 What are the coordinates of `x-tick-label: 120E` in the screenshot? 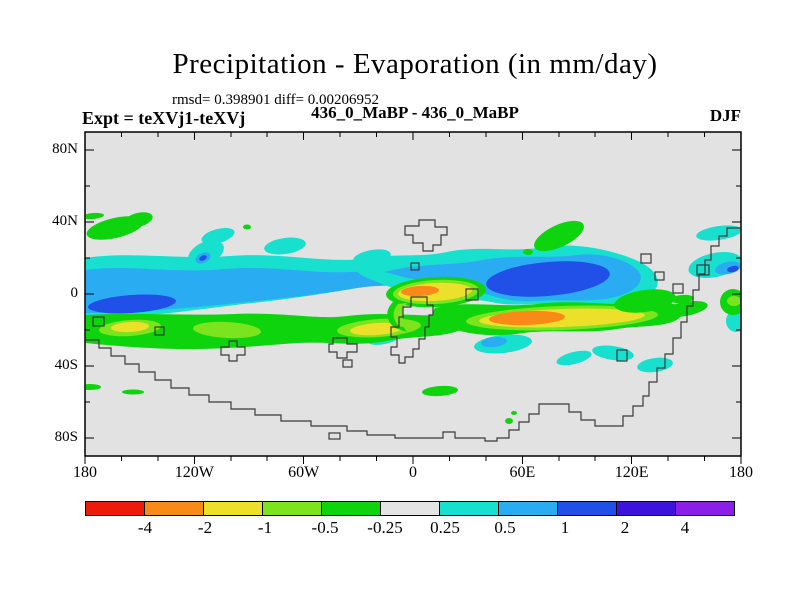 It's located at (631, 472).